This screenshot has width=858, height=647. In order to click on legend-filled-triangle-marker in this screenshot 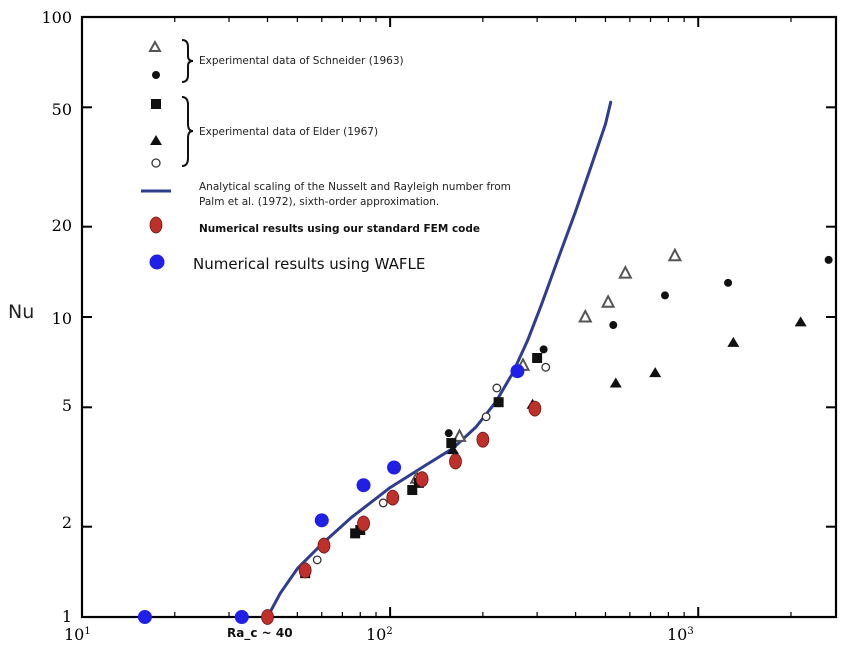, I will do `click(156, 140)`.